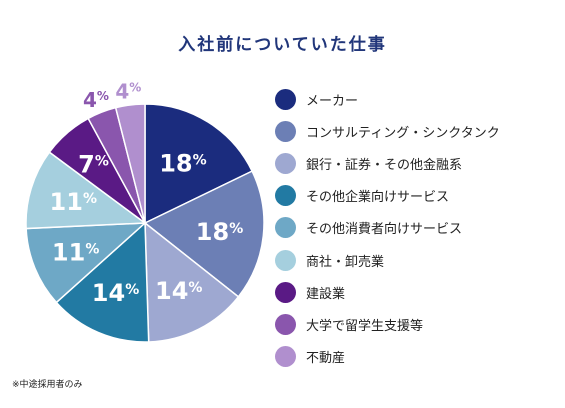  I want to click on legend-label: 不動産, so click(326, 359).